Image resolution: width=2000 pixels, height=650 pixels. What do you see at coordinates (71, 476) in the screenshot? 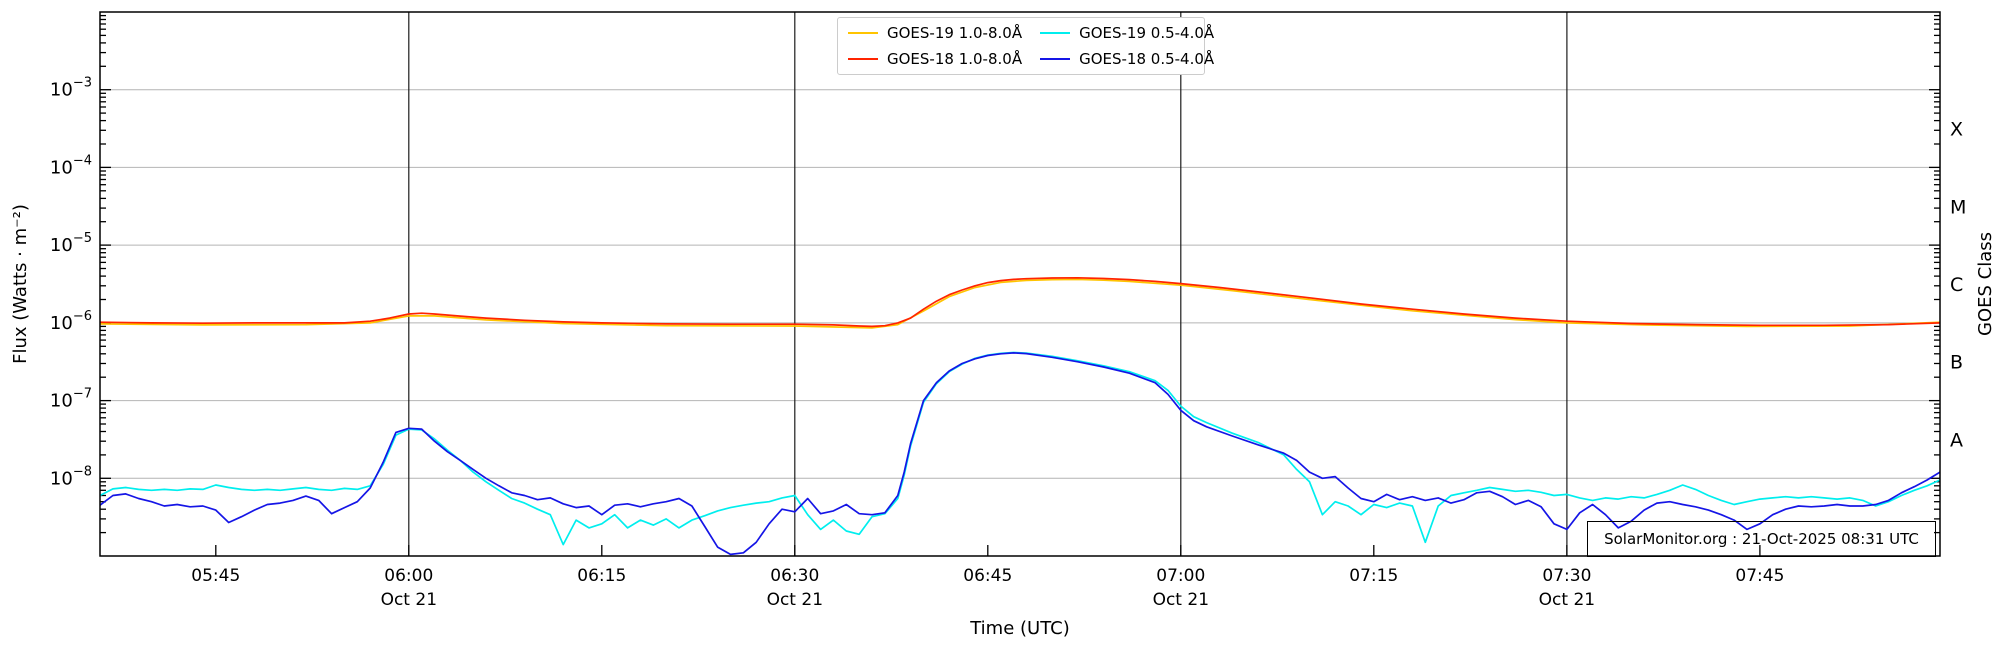
I see `svg-text: 10⁻⁸` at bounding box center [71, 476].